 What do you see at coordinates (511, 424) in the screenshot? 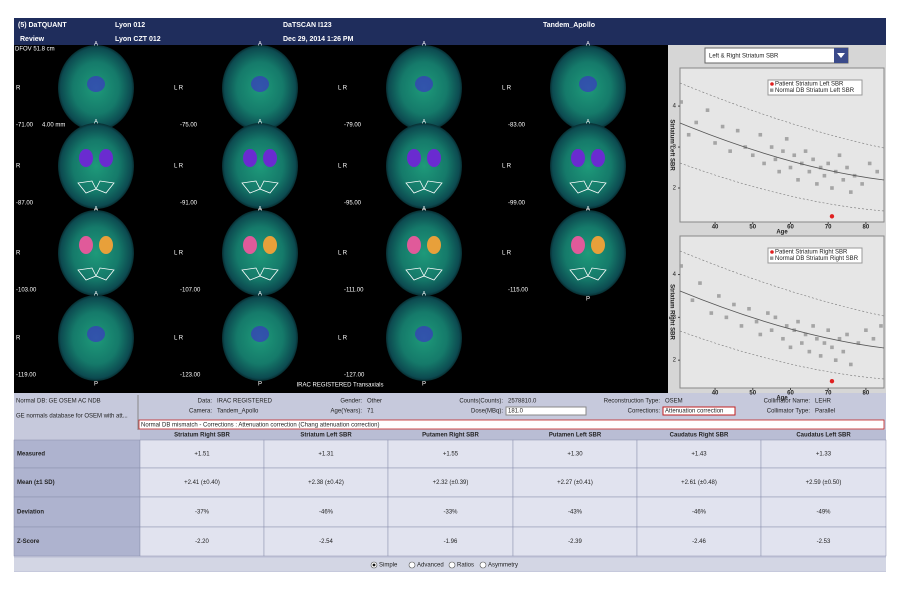
I see `warning-row` at bounding box center [511, 424].